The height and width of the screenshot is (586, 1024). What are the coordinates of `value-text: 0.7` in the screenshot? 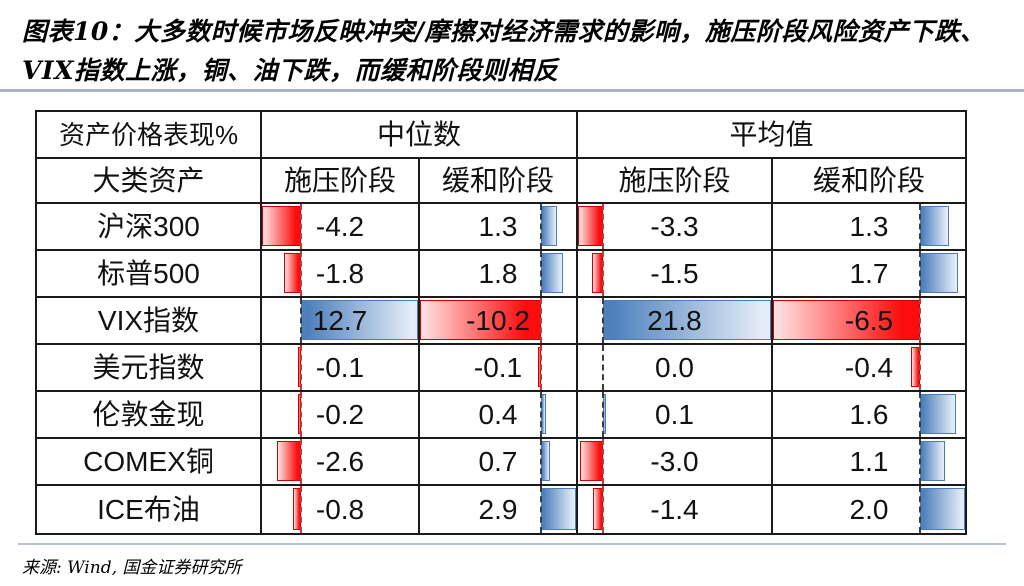 It's located at (498, 461).